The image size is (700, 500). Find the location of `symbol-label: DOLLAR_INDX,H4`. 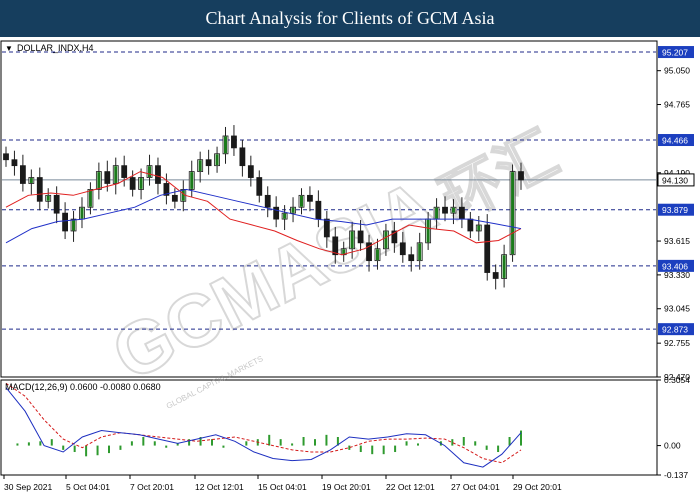

symbol-label: DOLLAR_INDX,H4 is located at coordinates (55, 48).